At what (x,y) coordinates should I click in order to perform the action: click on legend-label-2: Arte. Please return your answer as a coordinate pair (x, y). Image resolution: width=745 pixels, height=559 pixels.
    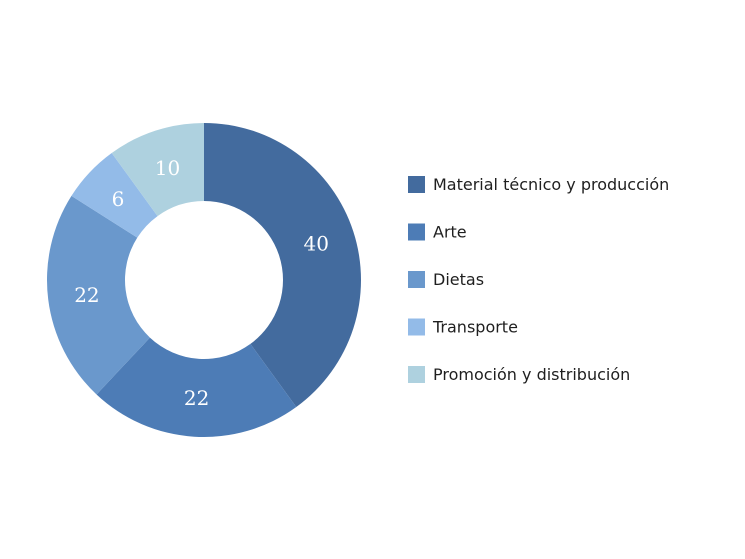
    Looking at the image, I should click on (450, 232).